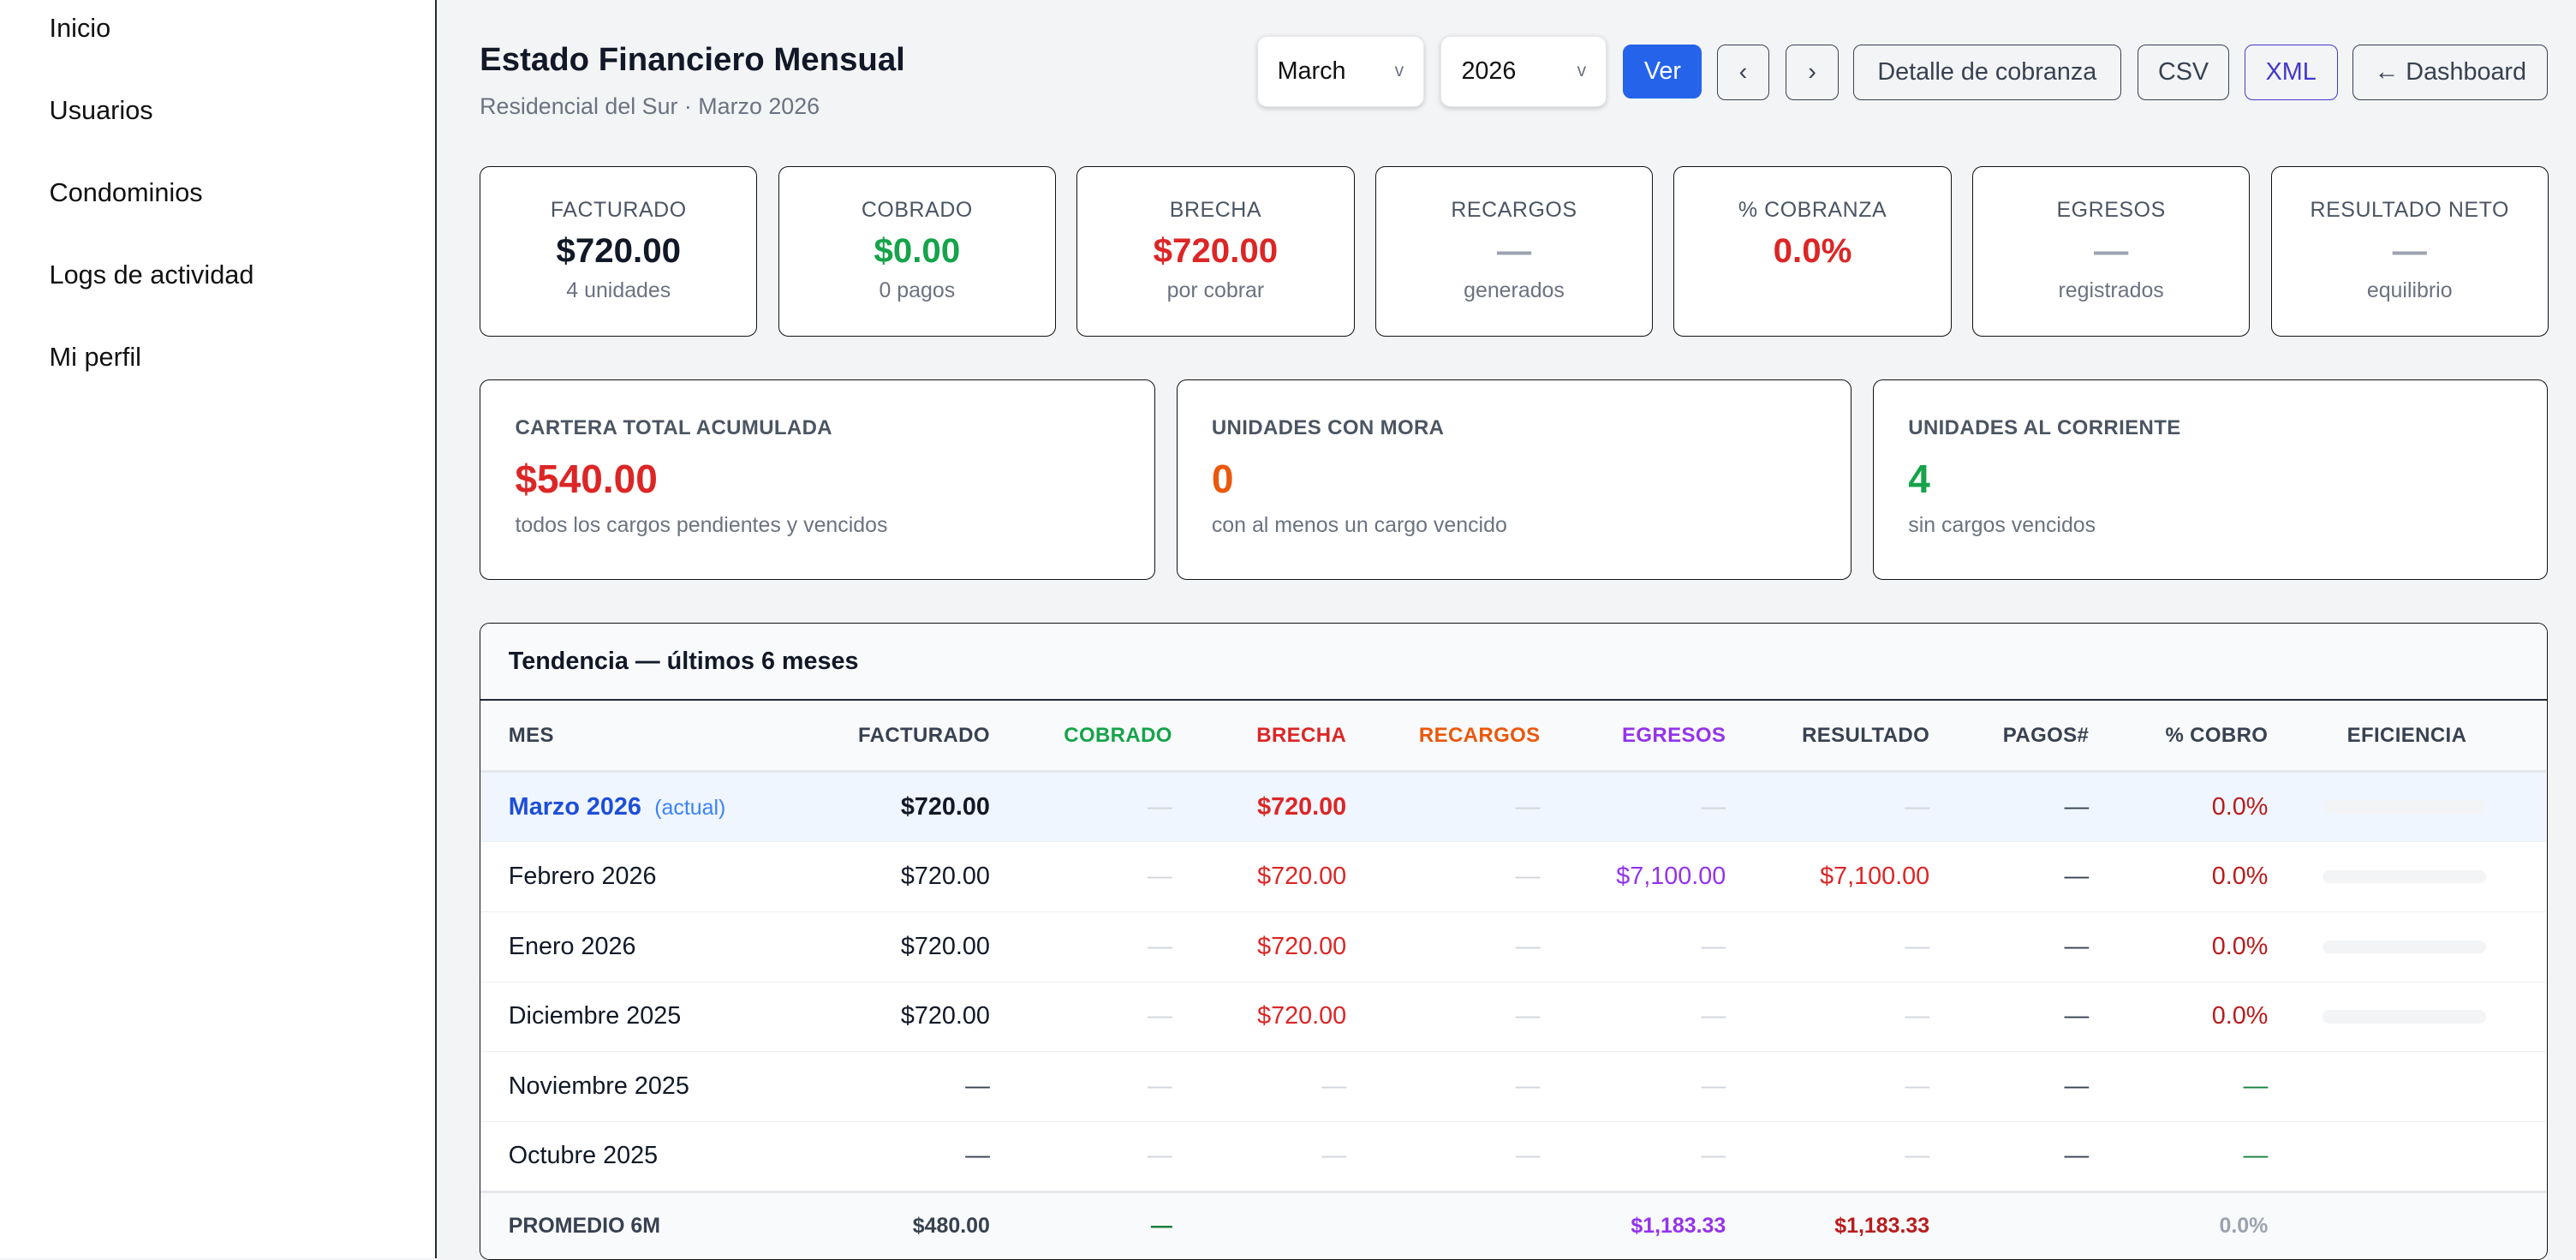  What do you see at coordinates (1513, 1017) in the screenshot?
I see `table-row: Diciembre 2025 $720.00— $720.00— — — —0.0%` at bounding box center [1513, 1017].